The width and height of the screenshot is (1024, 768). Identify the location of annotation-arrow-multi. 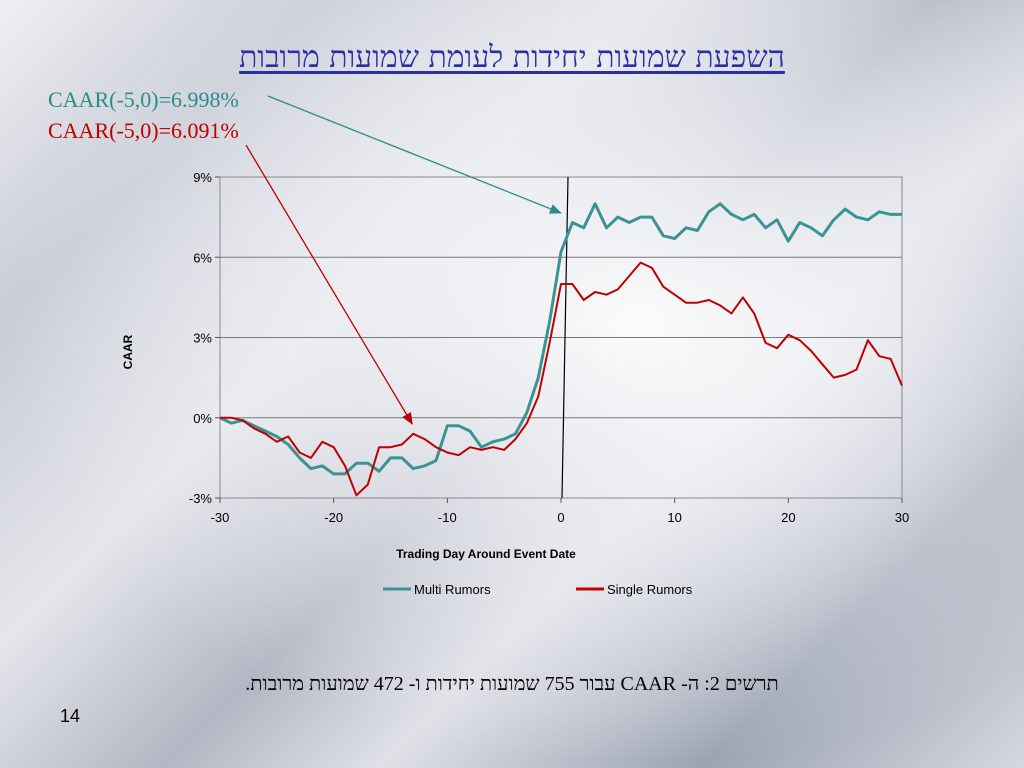
(414, 154).